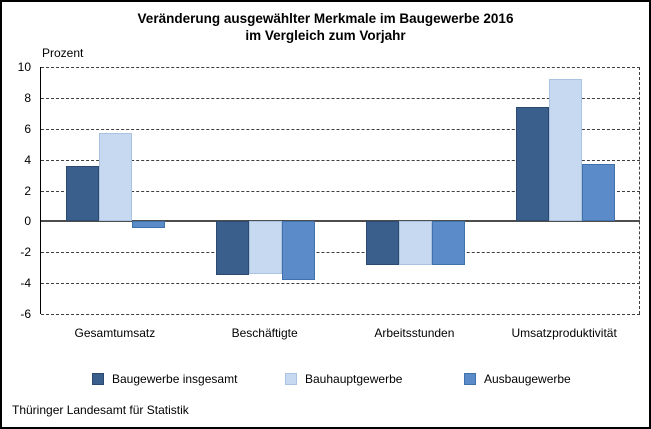 The image size is (651, 429). Describe the element at coordinates (175, 379) in the screenshot. I see `legend-label: Baugewerbe insgesamt` at that location.